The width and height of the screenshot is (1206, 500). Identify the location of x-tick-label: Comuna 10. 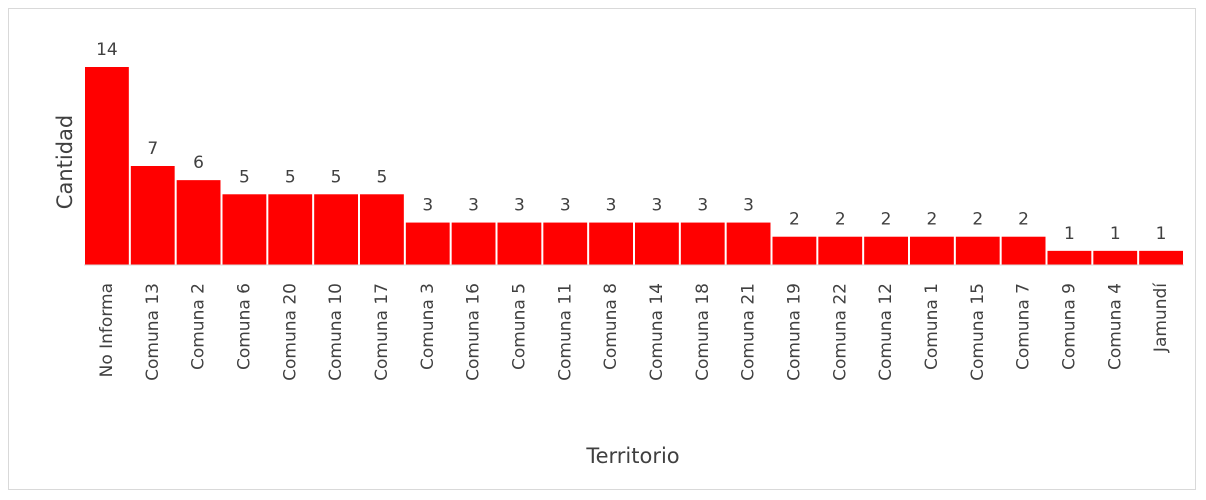
(336, 332).